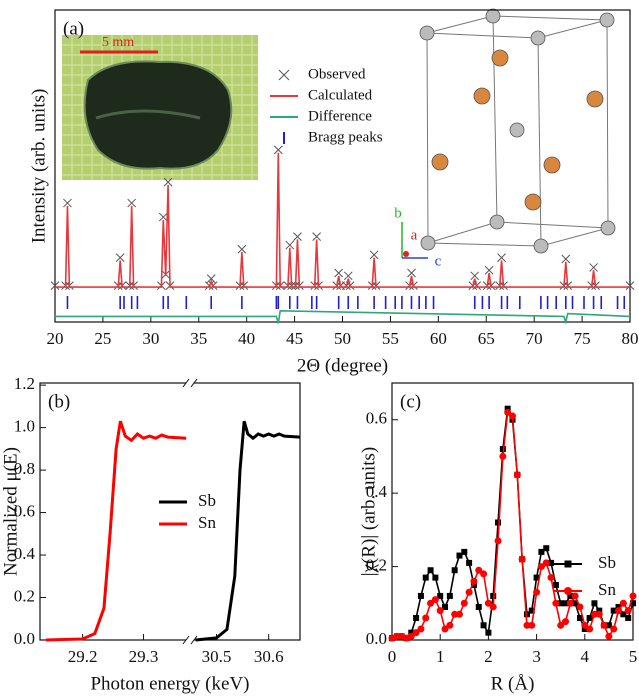  I want to click on axis-c-label: c, so click(438, 261).